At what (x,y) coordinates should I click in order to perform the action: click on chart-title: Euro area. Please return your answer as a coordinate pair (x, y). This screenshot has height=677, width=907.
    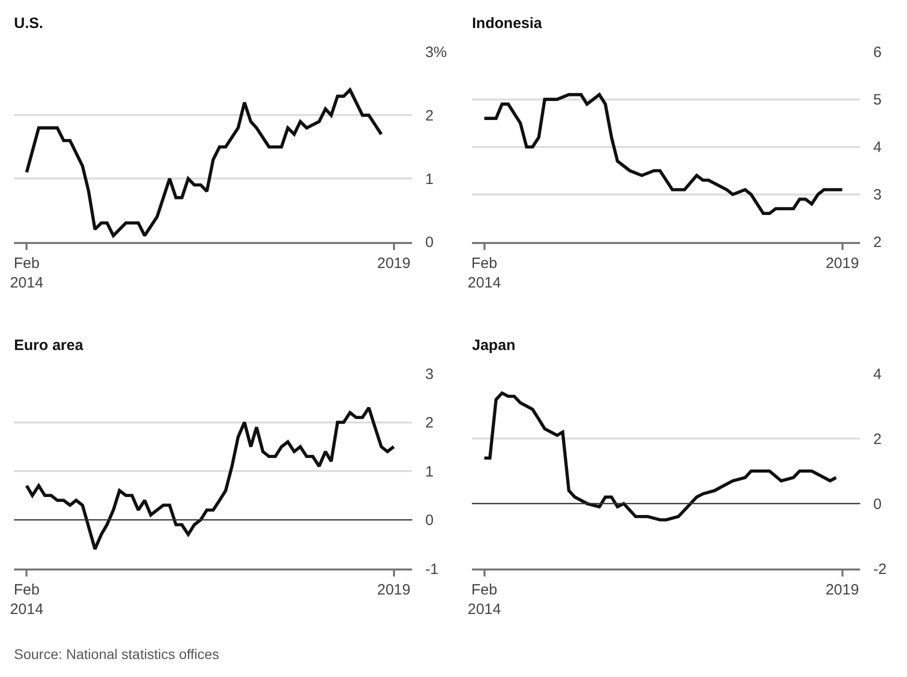
    Looking at the image, I should click on (49, 345).